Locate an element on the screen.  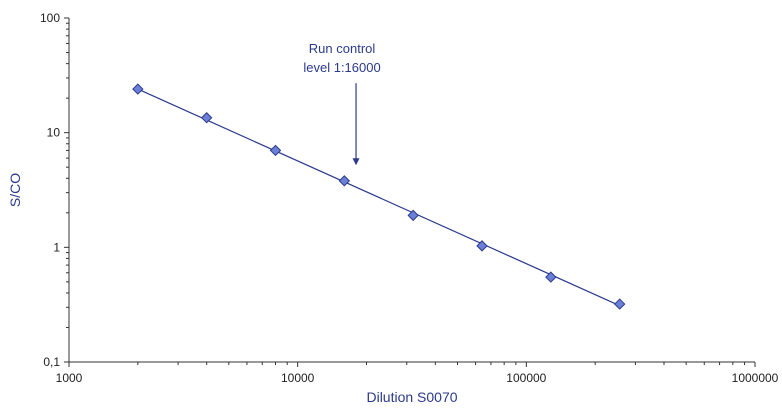
x-axis-ticks: 1000 10000 100000 1000000 is located at coordinates (417, 373).